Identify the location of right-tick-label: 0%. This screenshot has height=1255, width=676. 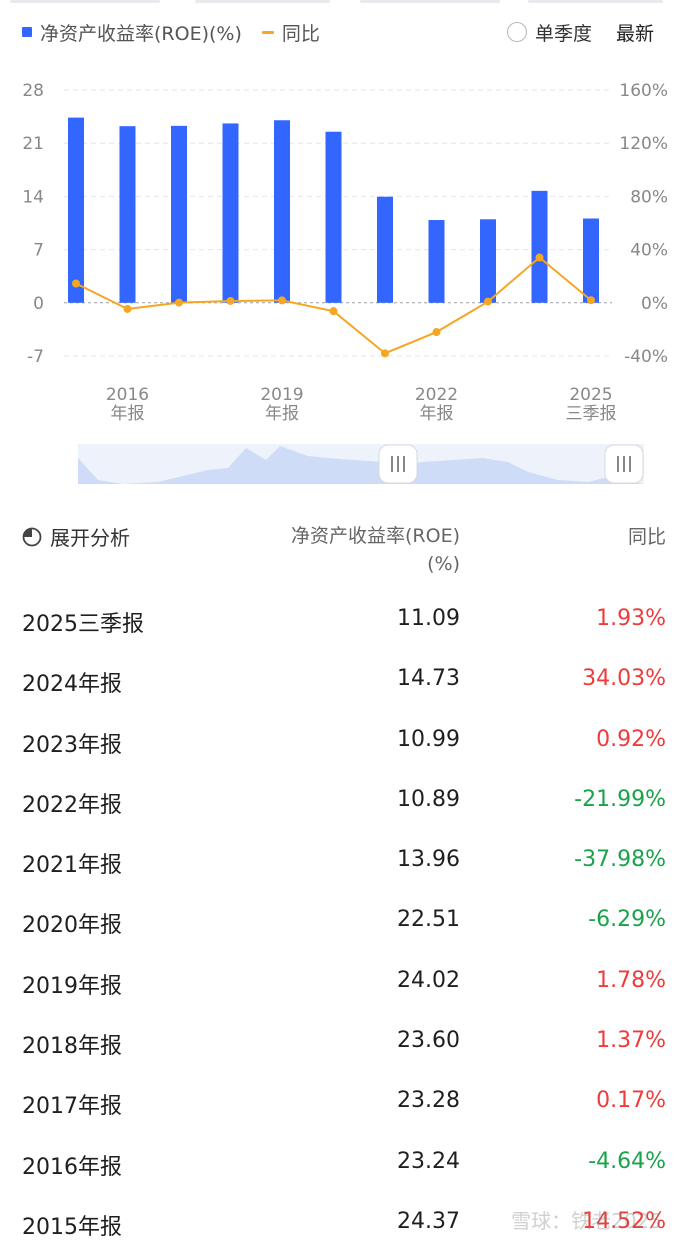
(654, 304).